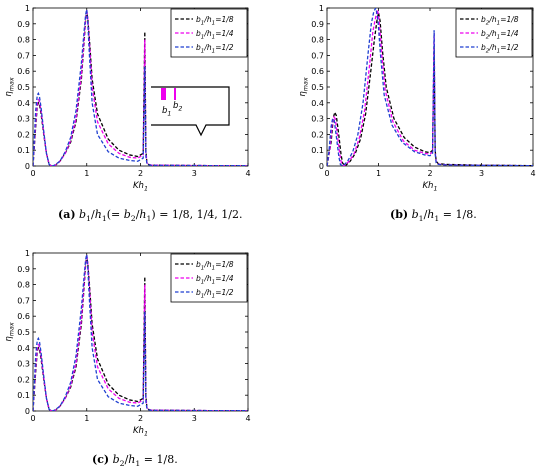 The width and height of the screenshot is (550, 470). I want to click on legend-box, so click(494, 33).